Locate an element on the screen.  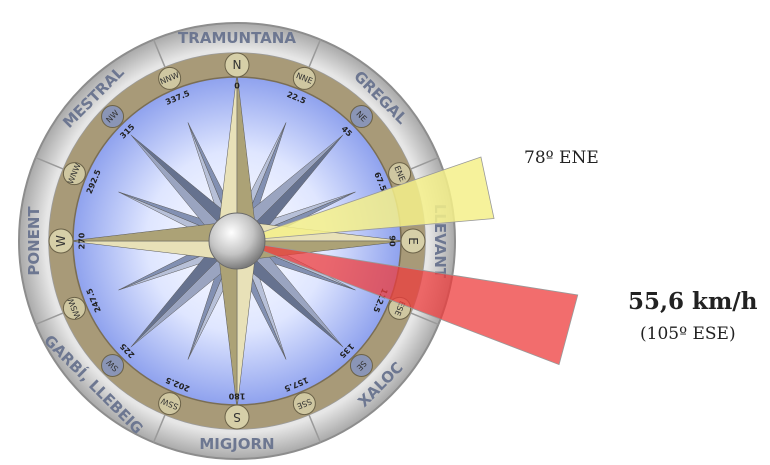
wind-arrow is located at coordinates (407, 303).